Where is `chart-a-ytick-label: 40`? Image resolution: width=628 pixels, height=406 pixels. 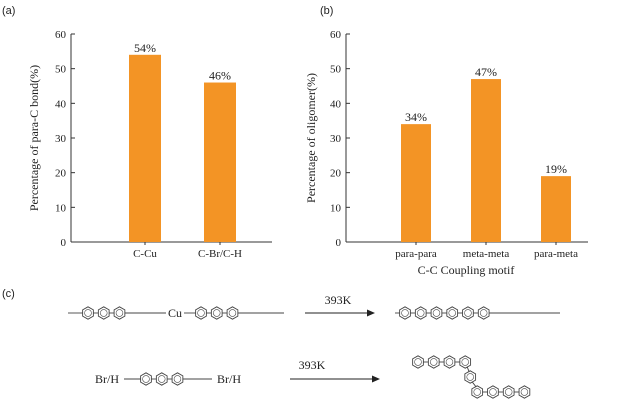
chart-a-ytick-label: 40 is located at coordinates (61, 104).